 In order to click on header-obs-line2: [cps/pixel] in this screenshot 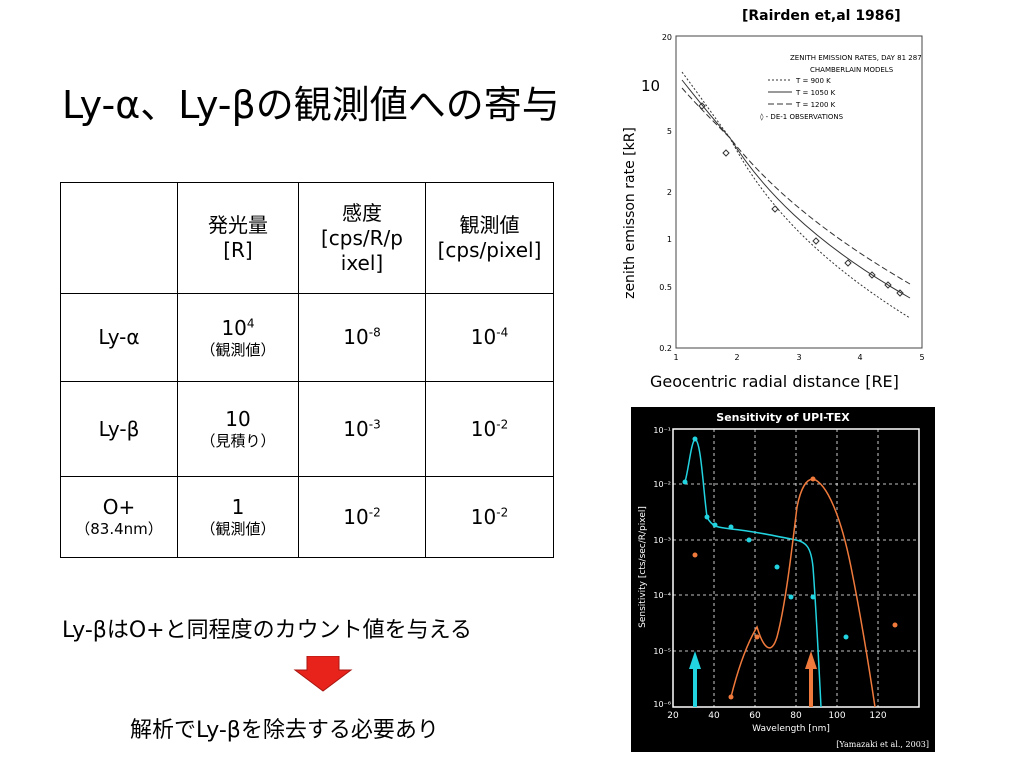, I will do `click(489, 250)`.